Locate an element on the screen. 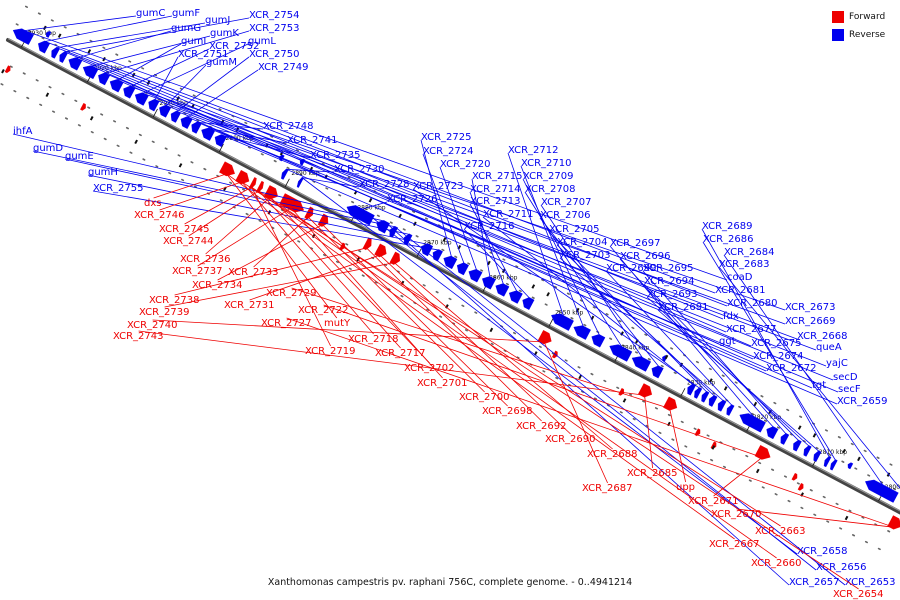 This screenshot has height=600, width=900. gene-label: ihfA is located at coordinates (23, 131).